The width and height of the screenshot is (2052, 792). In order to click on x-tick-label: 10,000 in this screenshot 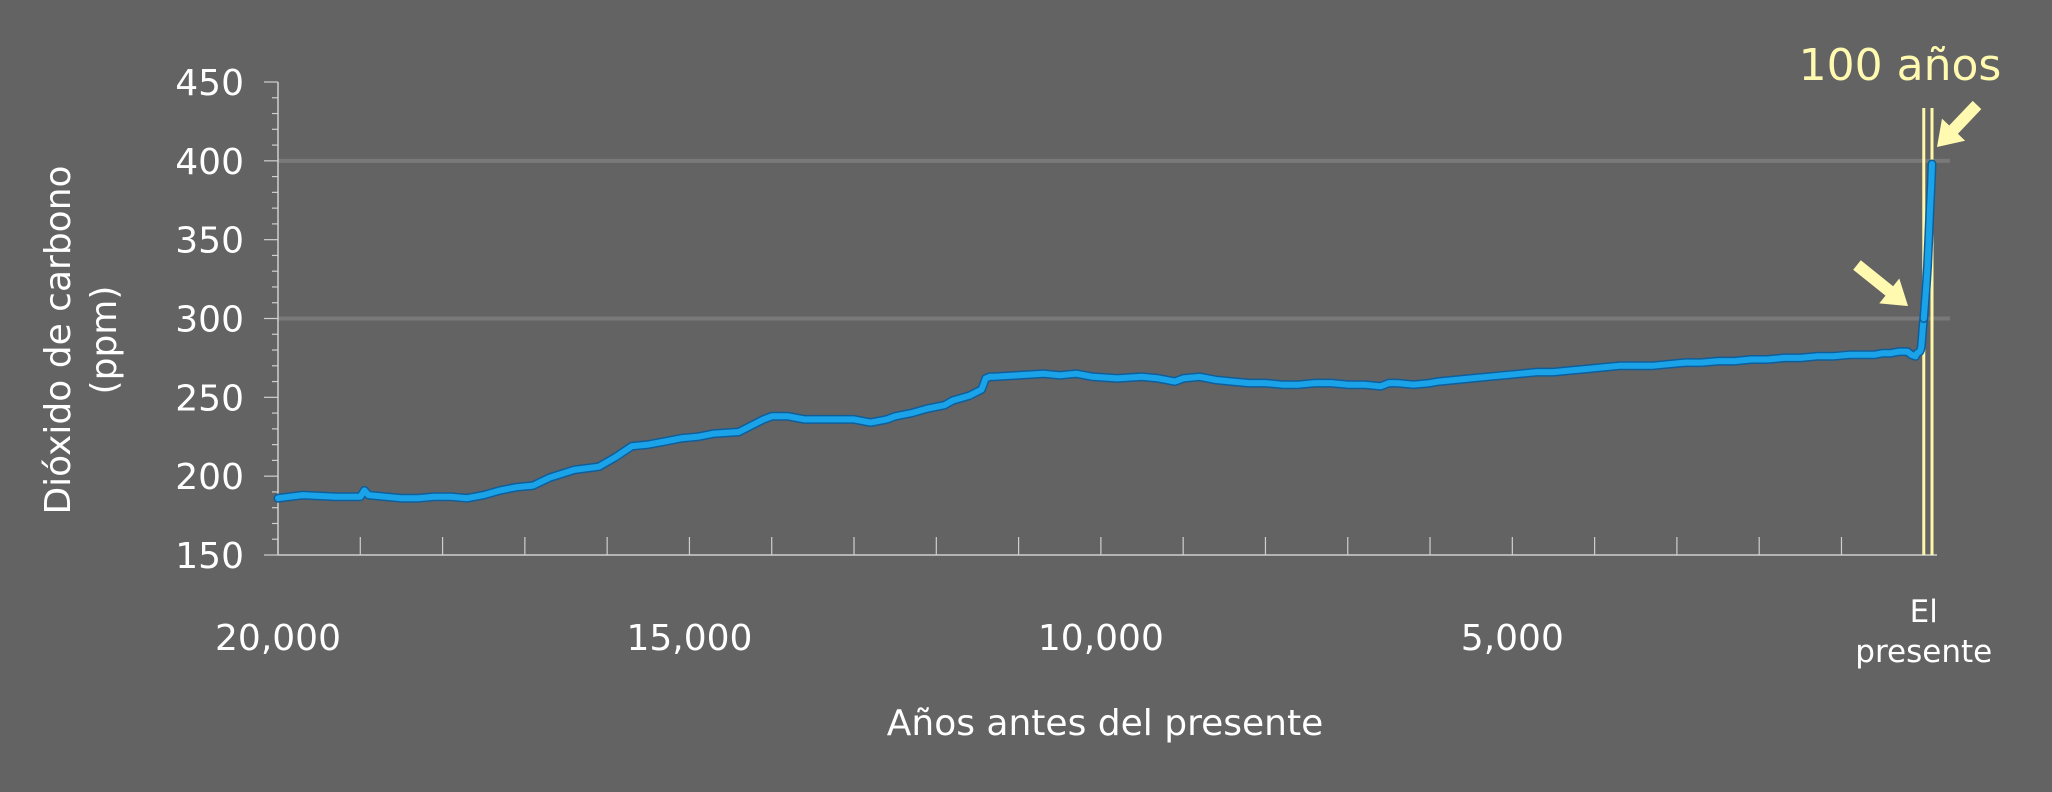, I will do `click(1101, 638)`.